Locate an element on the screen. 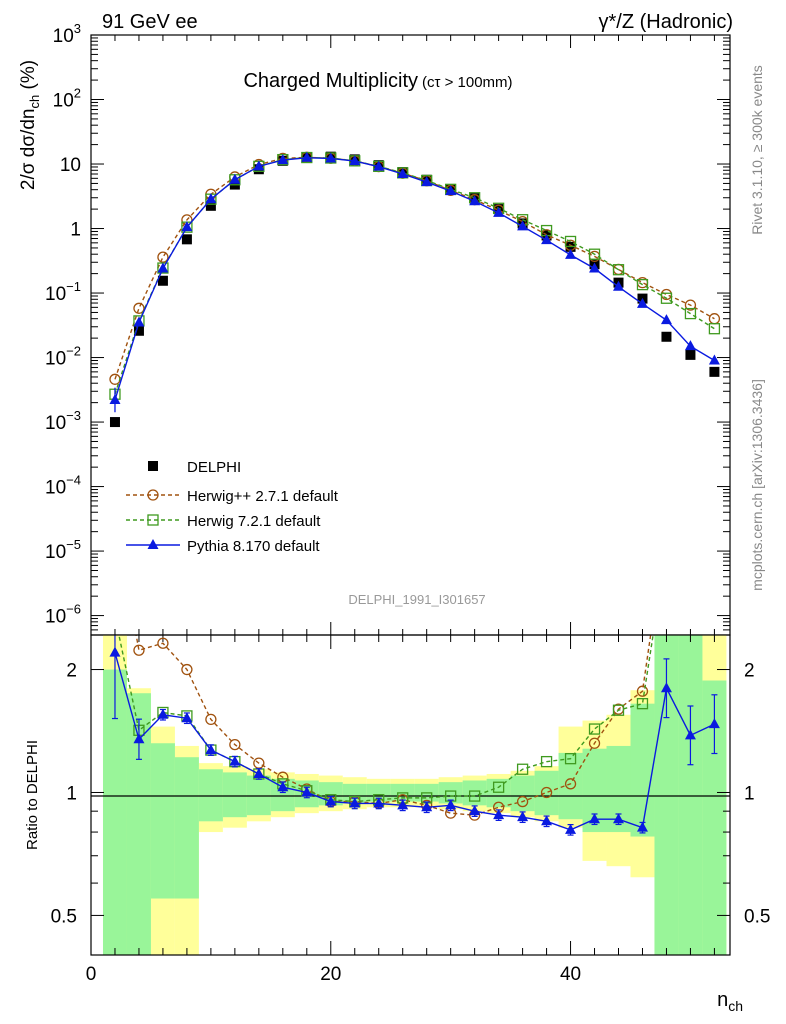 This screenshot has height=1024, width=786. legend-marker-delphi is located at coordinates (153, 466).